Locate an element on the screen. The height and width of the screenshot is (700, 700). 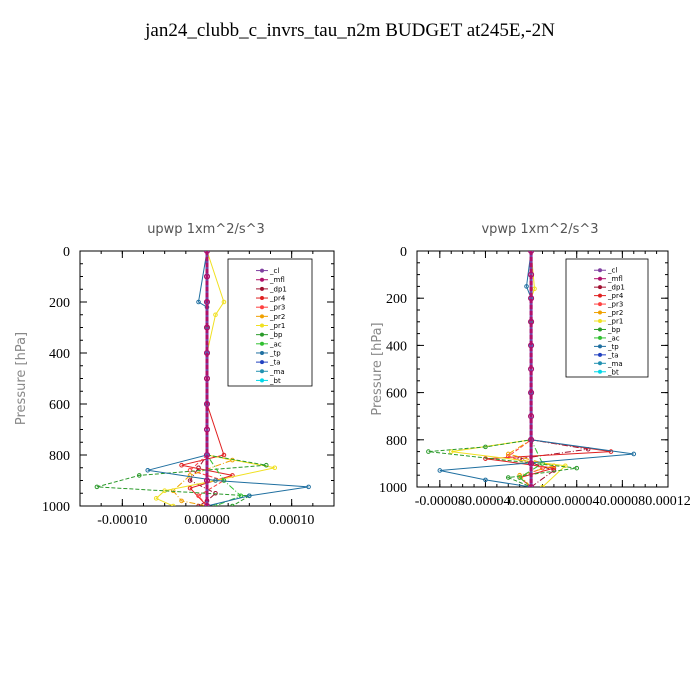
series-line-pr1 is located at coordinates (509, 369).